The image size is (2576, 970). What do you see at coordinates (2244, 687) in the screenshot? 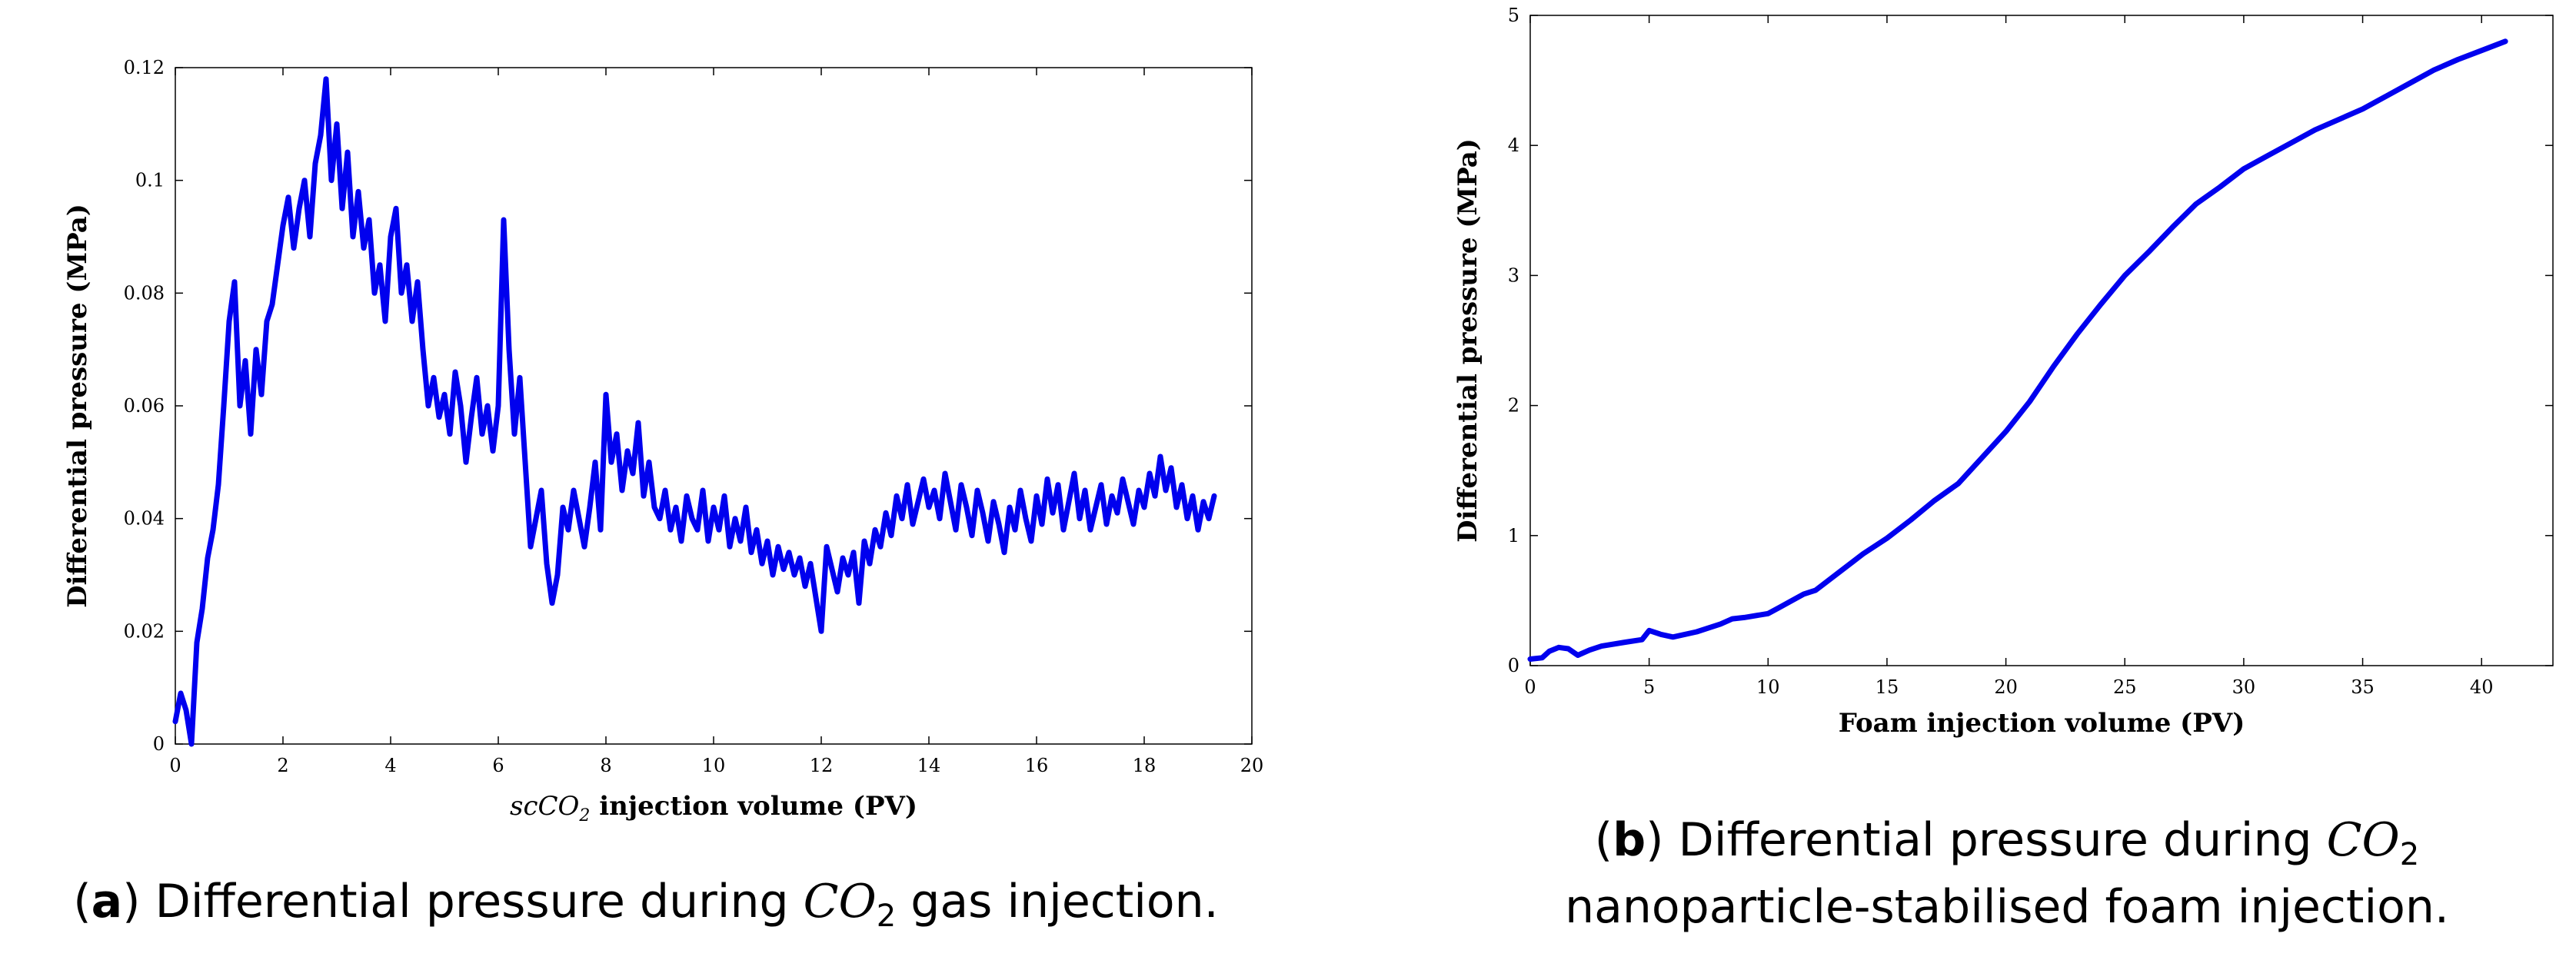
I see `chart-b-x-tick-label: 30` at bounding box center [2244, 687].